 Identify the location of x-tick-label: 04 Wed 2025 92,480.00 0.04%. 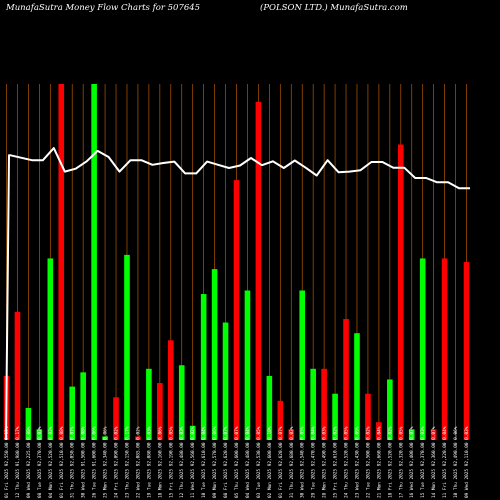
(248, 462).